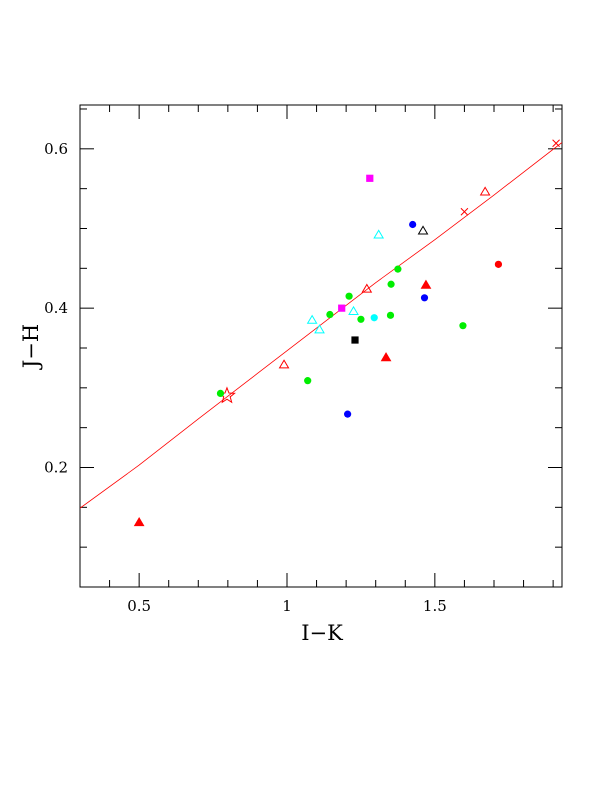 The image size is (612, 792). What do you see at coordinates (31, 347) in the screenshot?
I see `y-axis-label: J−H` at bounding box center [31, 347].